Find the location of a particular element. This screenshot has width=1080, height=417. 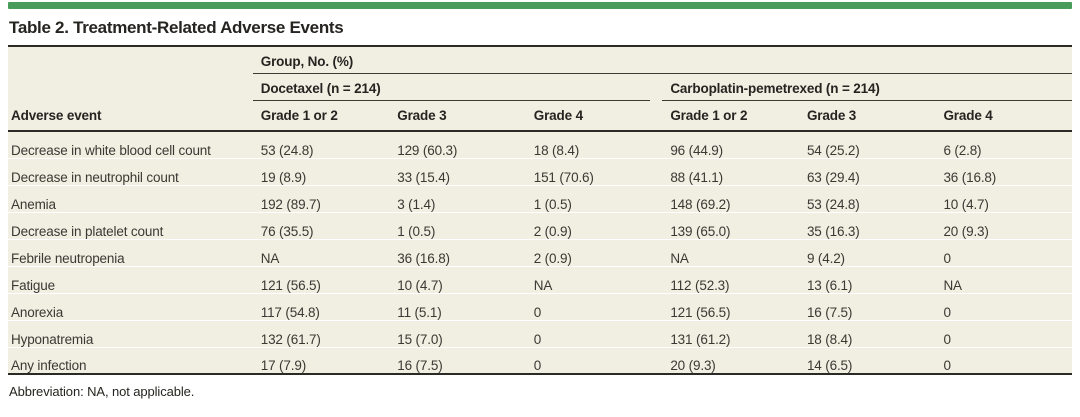

cell-value: 17 (7.9) is located at coordinates (321, 361).